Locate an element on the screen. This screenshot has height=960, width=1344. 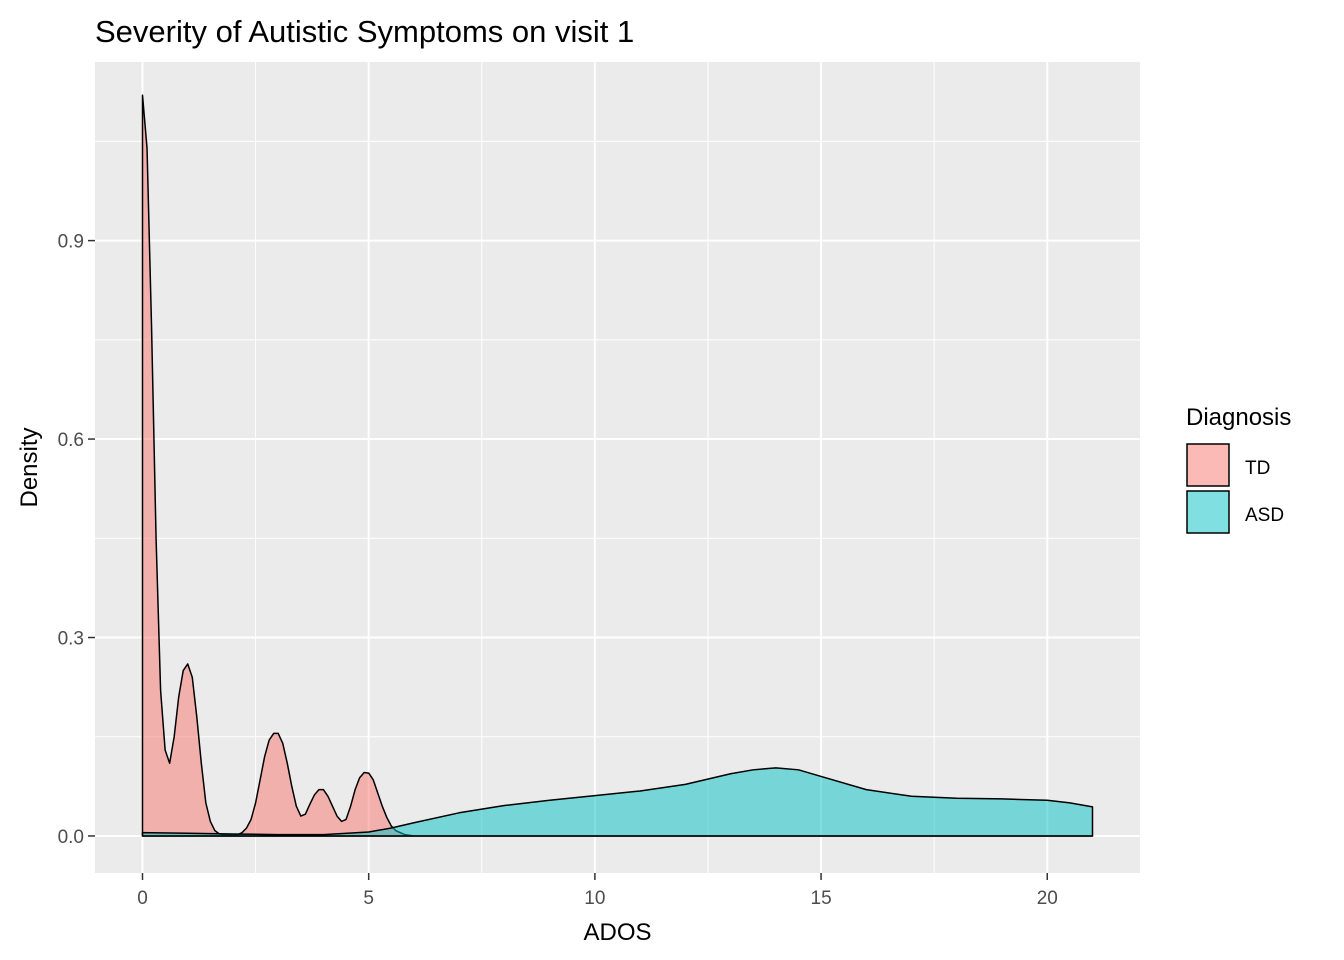
legend-label-asd: ASD is located at coordinates (1264, 515).